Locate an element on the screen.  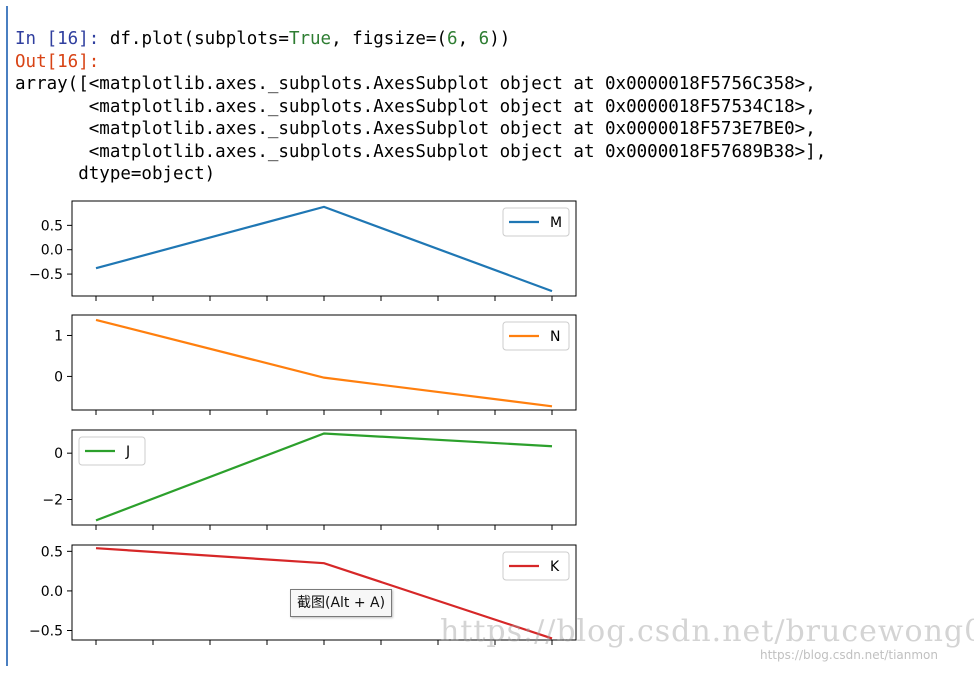
series-line-M is located at coordinates (324, 249).